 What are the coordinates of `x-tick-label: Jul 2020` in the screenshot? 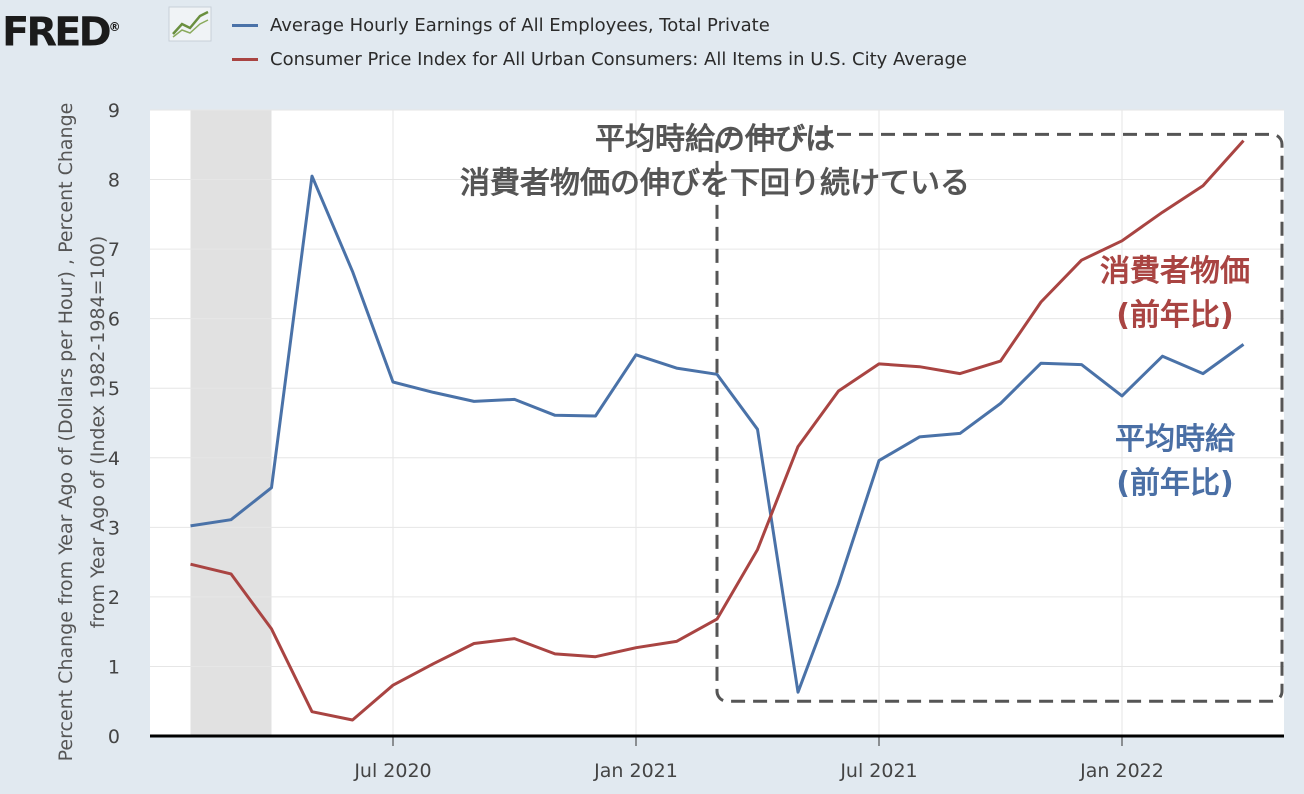 It's located at (392, 771).